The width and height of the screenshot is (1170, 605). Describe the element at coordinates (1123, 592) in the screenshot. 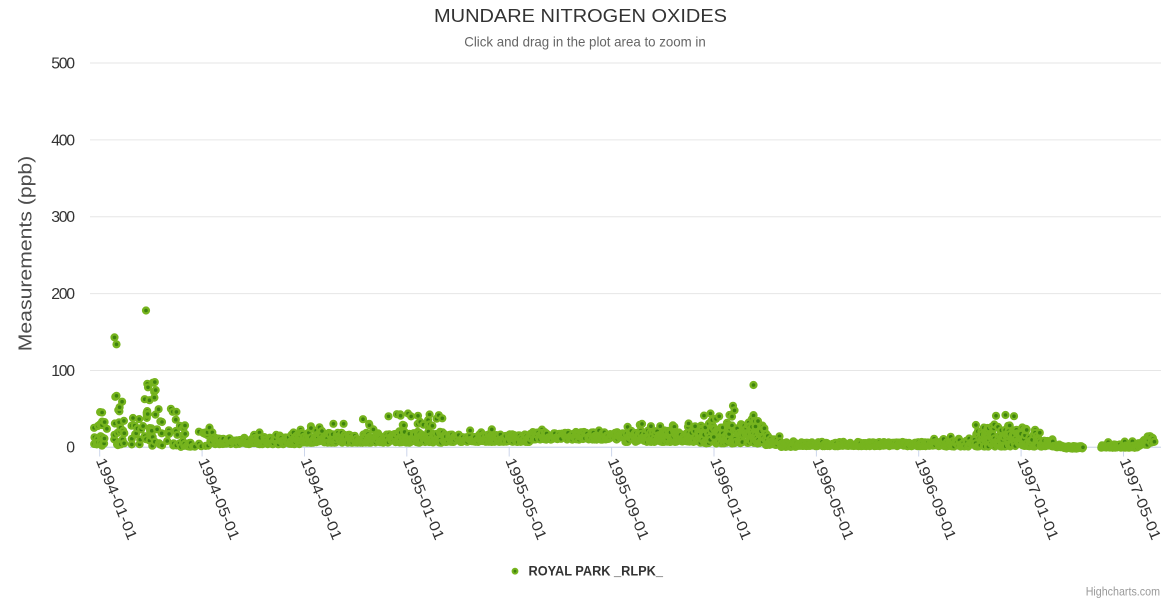

I see `svg-text: Highcharts.com` at that location.